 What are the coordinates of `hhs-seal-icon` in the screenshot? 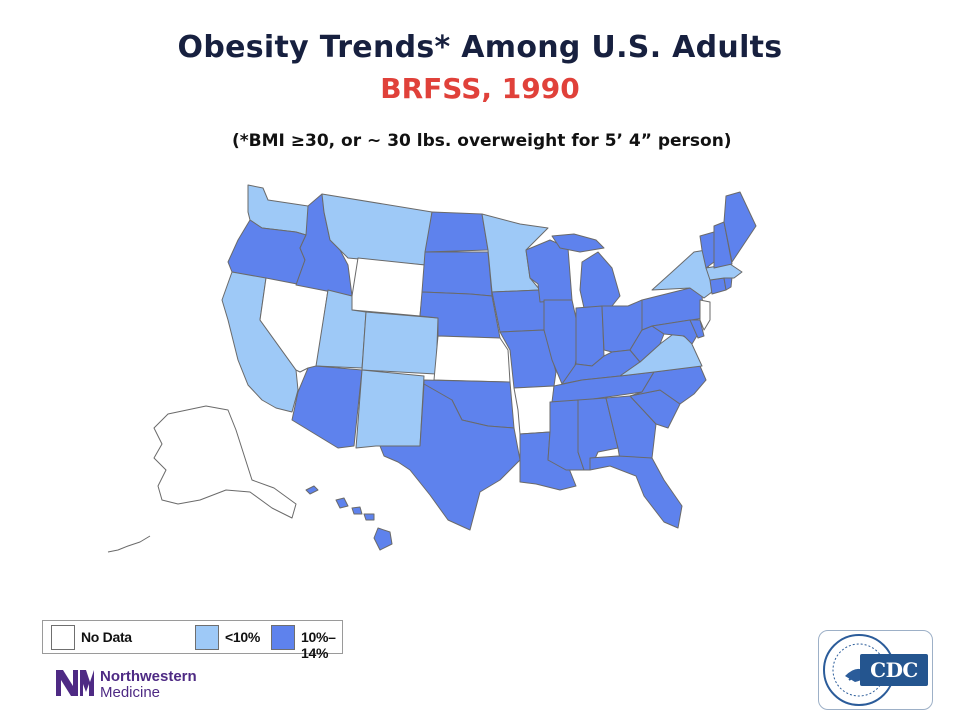 It's located at (859, 670).